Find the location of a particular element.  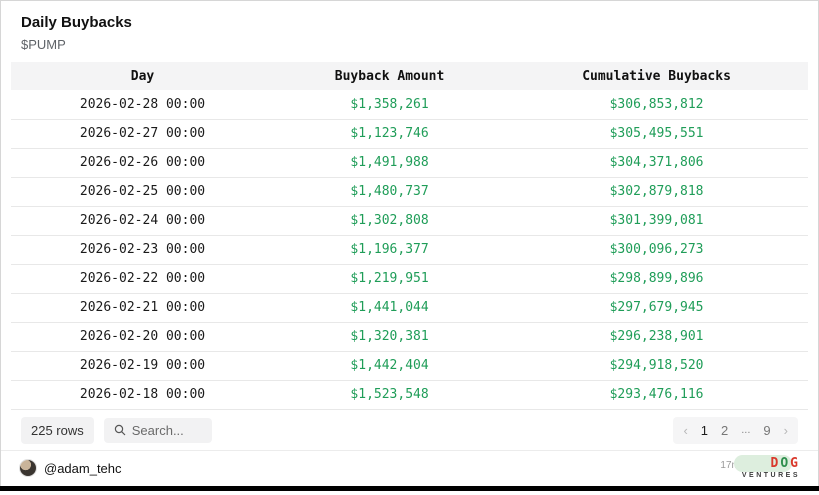

logo-ellipse is located at coordinates (763, 464).